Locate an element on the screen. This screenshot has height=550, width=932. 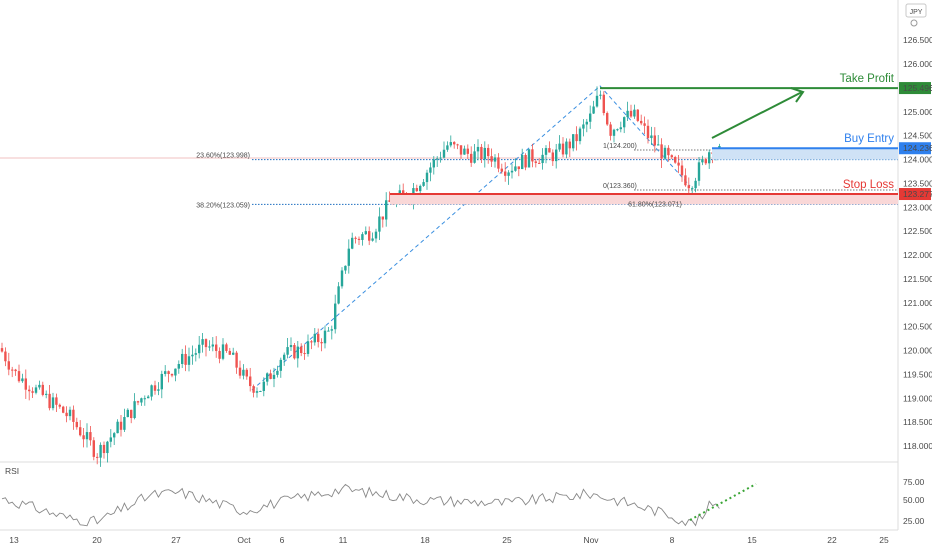
time-tick-label: 25 is located at coordinates (884, 540).